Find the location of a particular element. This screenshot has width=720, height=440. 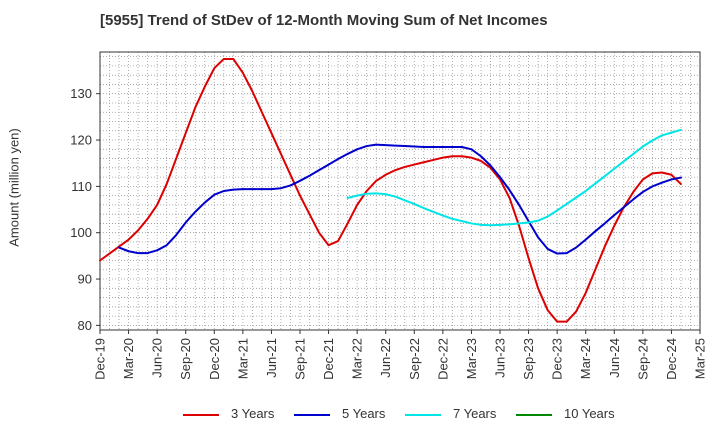

x-tick-label: Jun-24 is located at coordinates (614, 358).